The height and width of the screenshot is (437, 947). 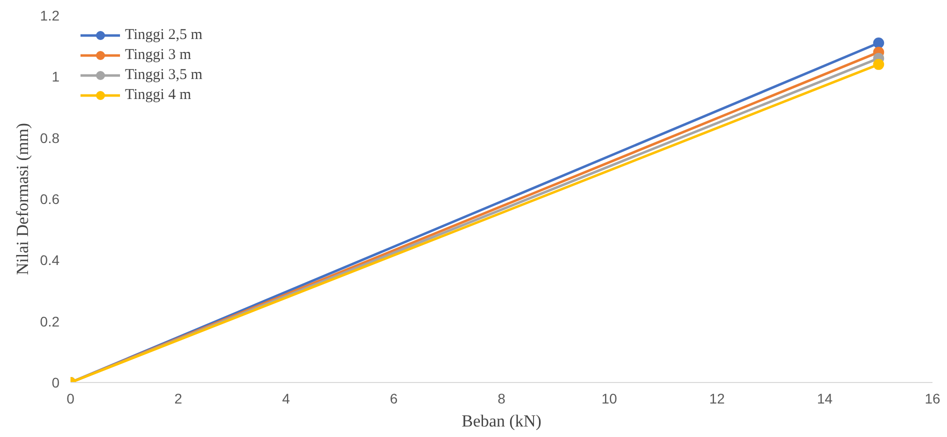 What do you see at coordinates (50, 138) in the screenshot?
I see `y-tick-label: 0.8` at bounding box center [50, 138].